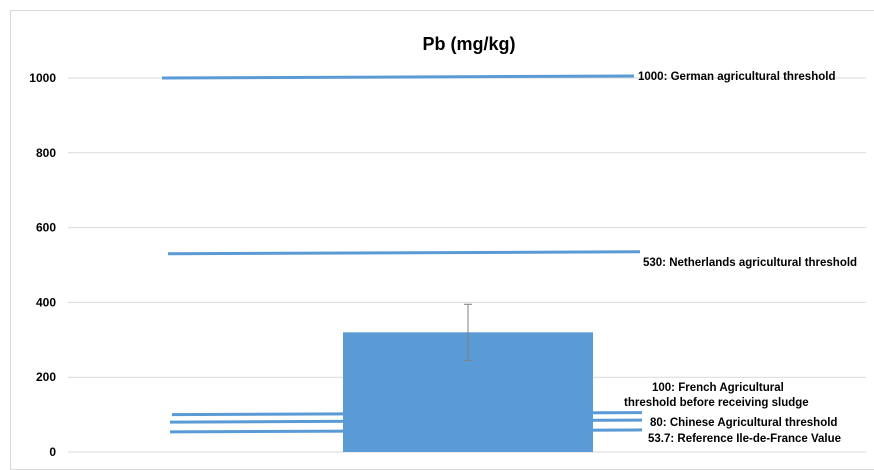 The height and width of the screenshot is (470, 874). I want to click on threshold-label-1000: 1000: German agricultural threshold, so click(736, 77).